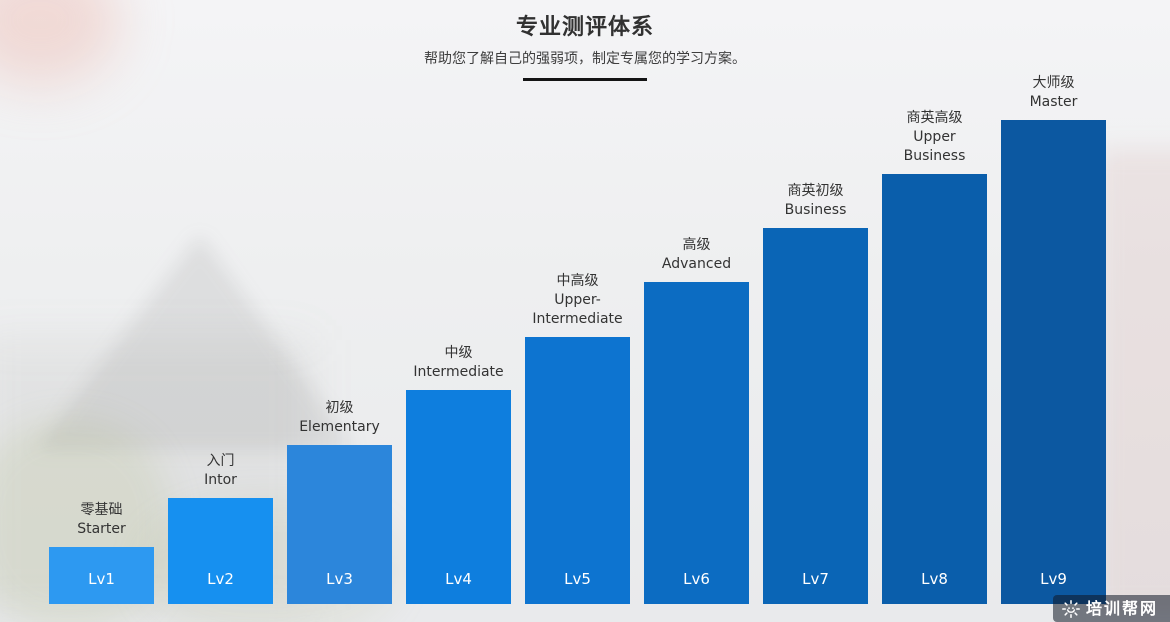 This screenshot has height=622, width=1170. Describe the element at coordinates (339, 579) in the screenshot. I see `bar-level-label-lv3: Lv3` at that location.